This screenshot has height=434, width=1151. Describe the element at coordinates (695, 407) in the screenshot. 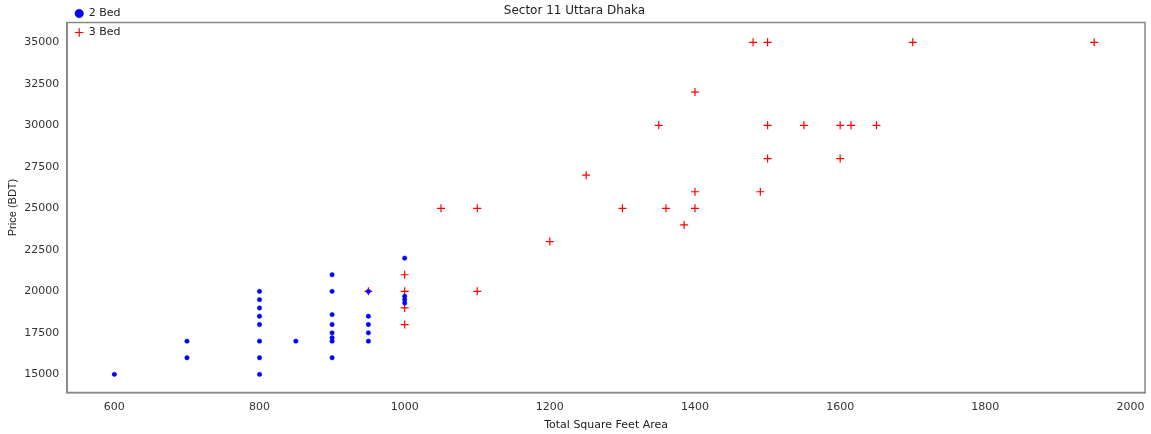

I see `x-tick-label: 1400` at that location.